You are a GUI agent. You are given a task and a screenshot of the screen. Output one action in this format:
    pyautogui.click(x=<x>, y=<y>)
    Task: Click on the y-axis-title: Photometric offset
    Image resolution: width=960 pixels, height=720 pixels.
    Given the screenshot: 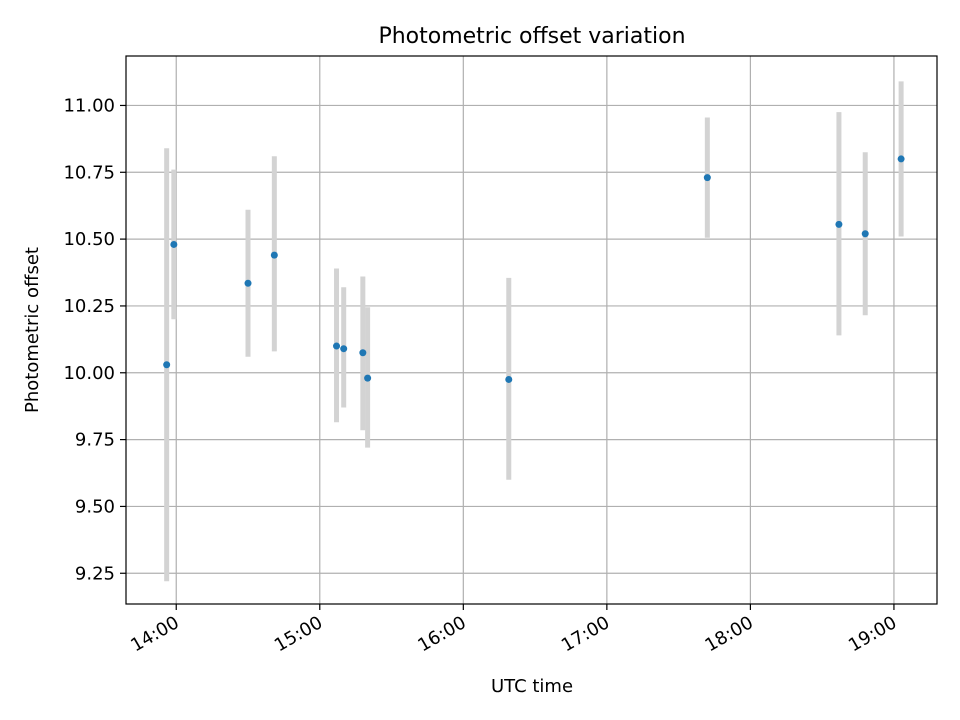 What is the action you would take?
    pyautogui.click(x=32, y=330)
    